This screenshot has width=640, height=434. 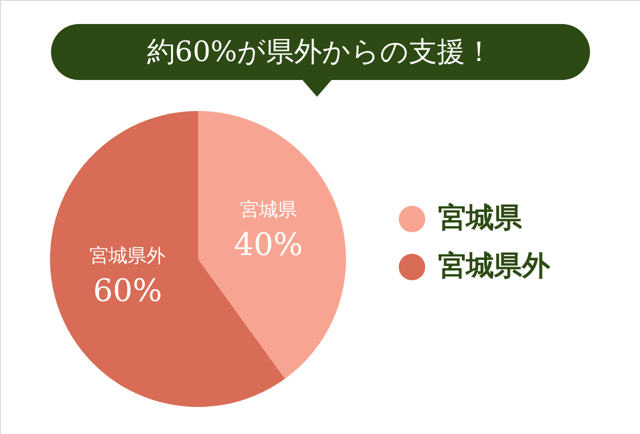 I want to click on data-label: 40%, so click(x=268, y=245).